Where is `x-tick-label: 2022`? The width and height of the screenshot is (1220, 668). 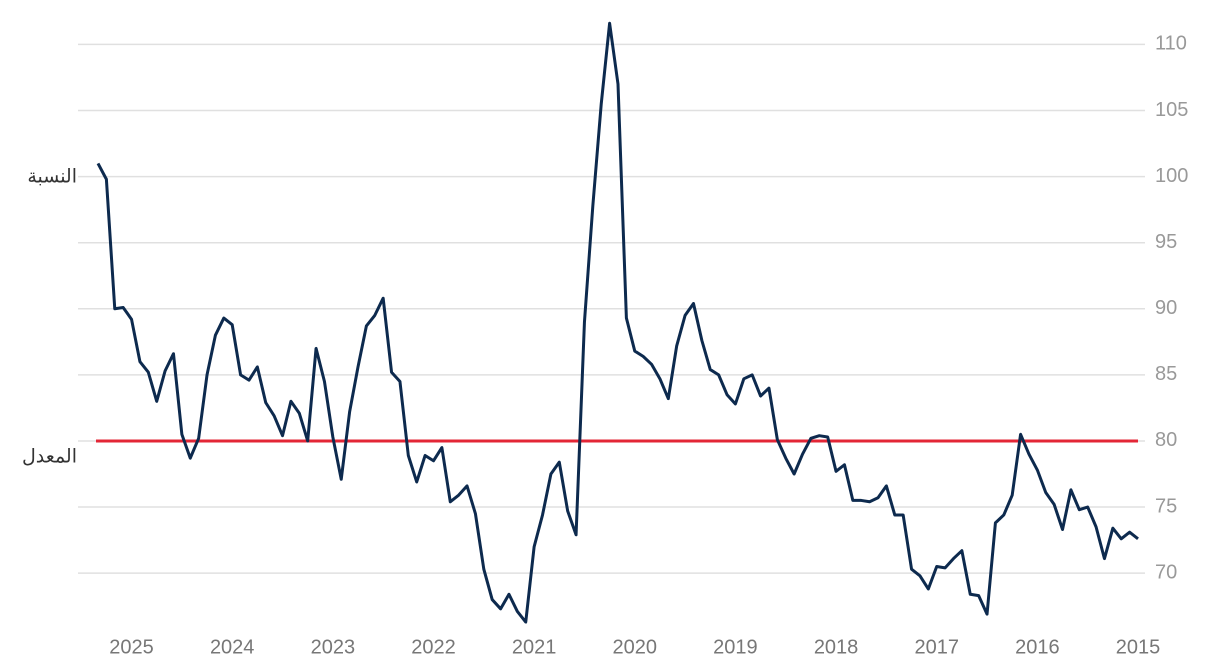
x-tick-label: 2022 is located at coordinates (433, 647).